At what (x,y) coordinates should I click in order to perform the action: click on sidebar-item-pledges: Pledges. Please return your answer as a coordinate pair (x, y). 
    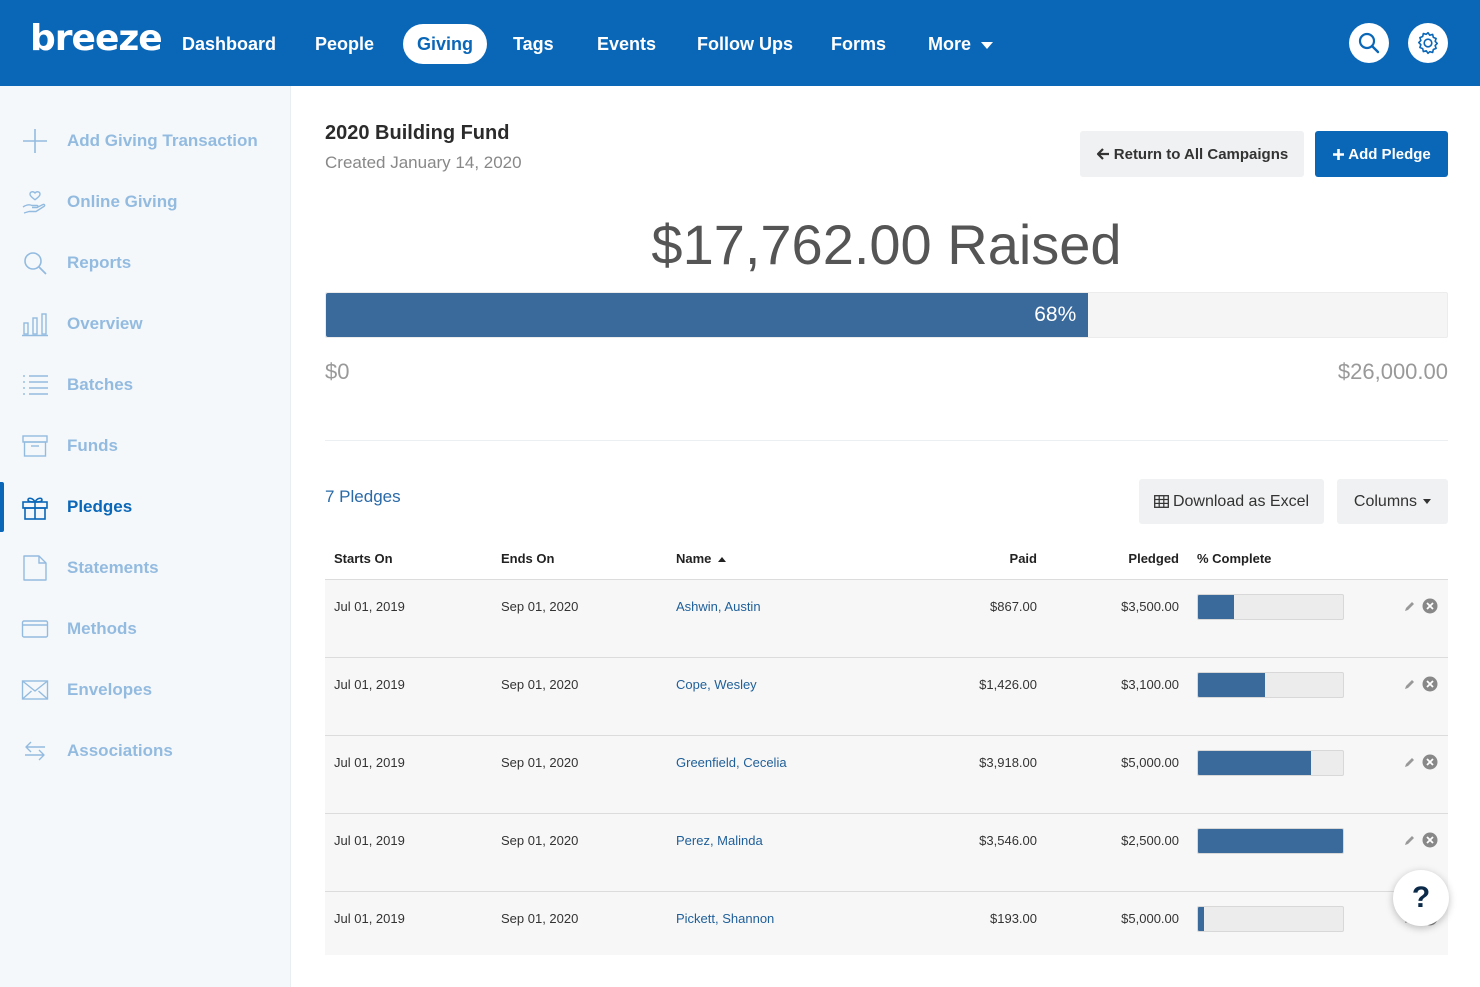
    Looking at the image, I should click on (145, 507).